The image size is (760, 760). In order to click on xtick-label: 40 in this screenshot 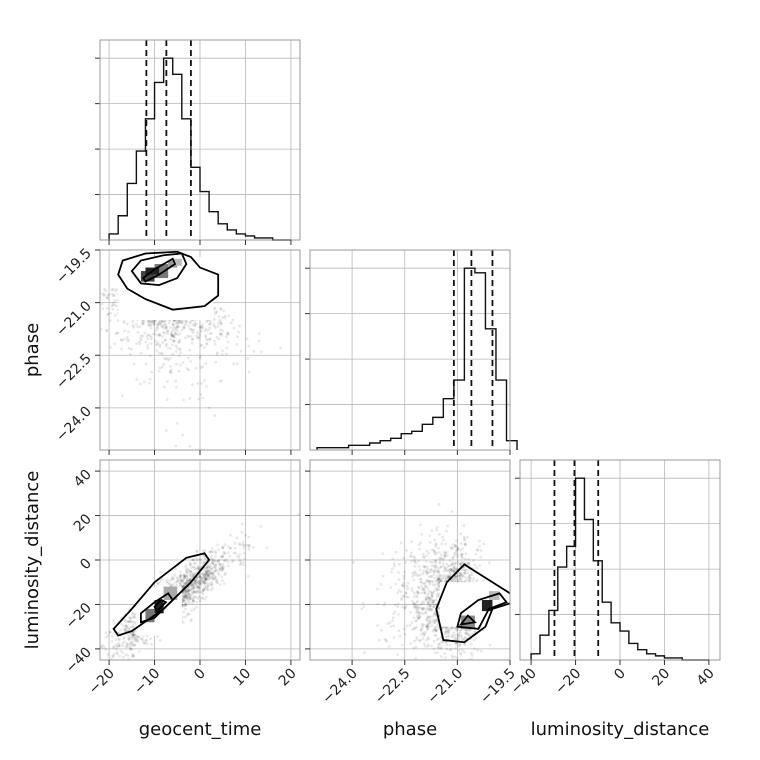, I will do `click(706, 678)`.